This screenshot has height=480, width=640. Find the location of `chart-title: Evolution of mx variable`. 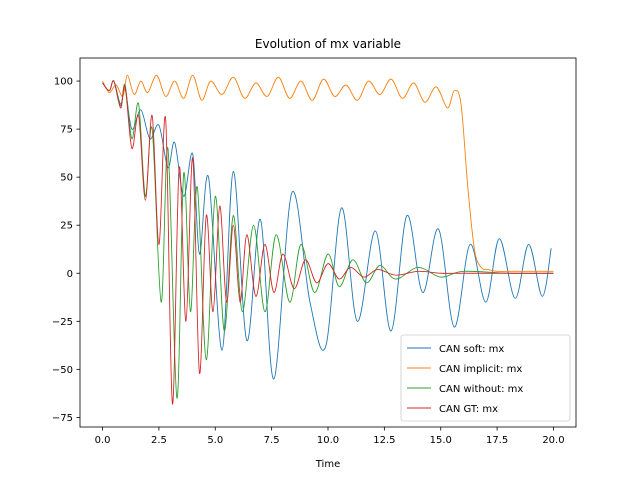

chart-title: Evolution of mx variable is located at coordinates (328, 44).